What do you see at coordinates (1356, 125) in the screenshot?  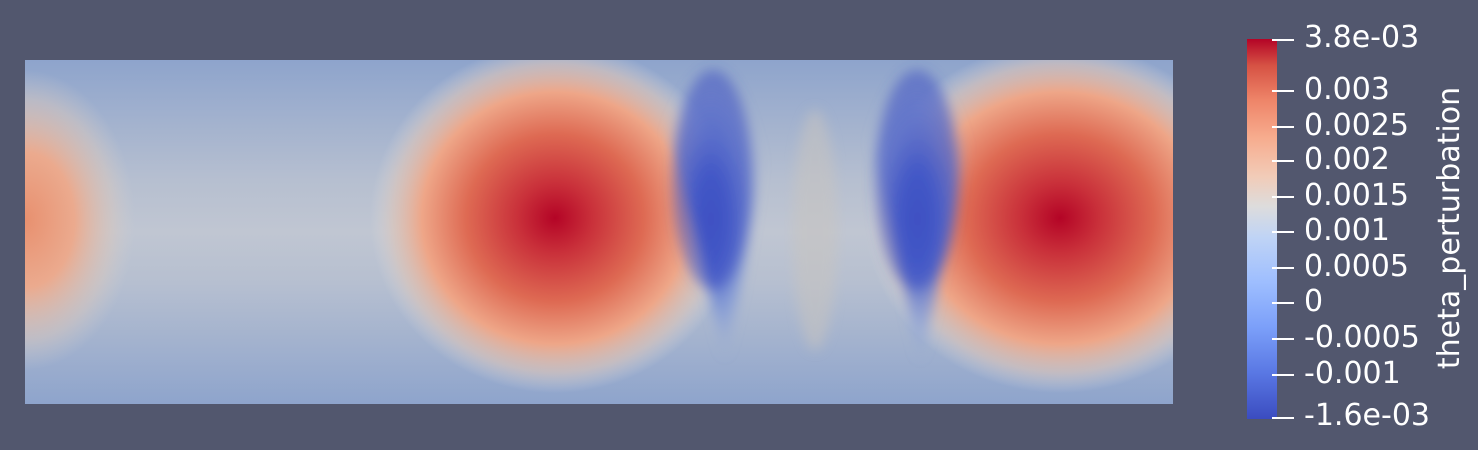 I see `colorbar-tick-label: 0.0025` at bounding box center [1356, 125].